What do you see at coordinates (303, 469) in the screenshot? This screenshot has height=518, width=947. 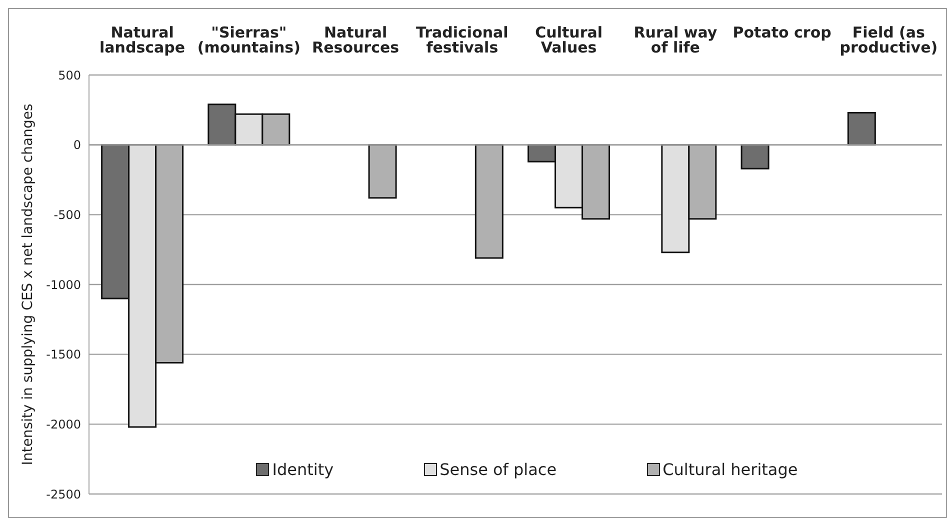 I see `legend-label: Identity` at bounding box center [303, 469].